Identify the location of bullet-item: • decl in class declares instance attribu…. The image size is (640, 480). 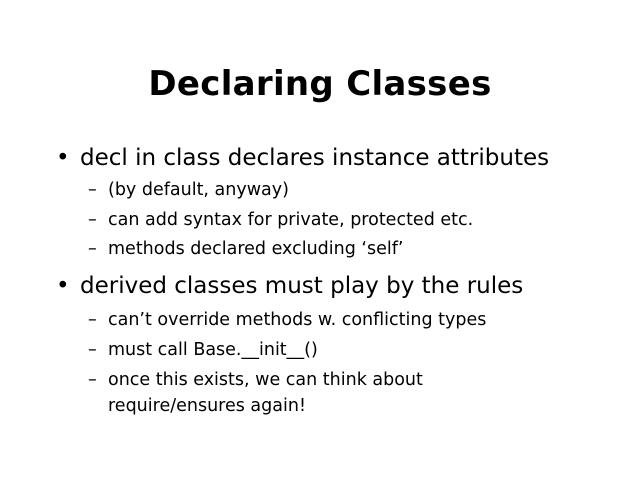
(302, 158).